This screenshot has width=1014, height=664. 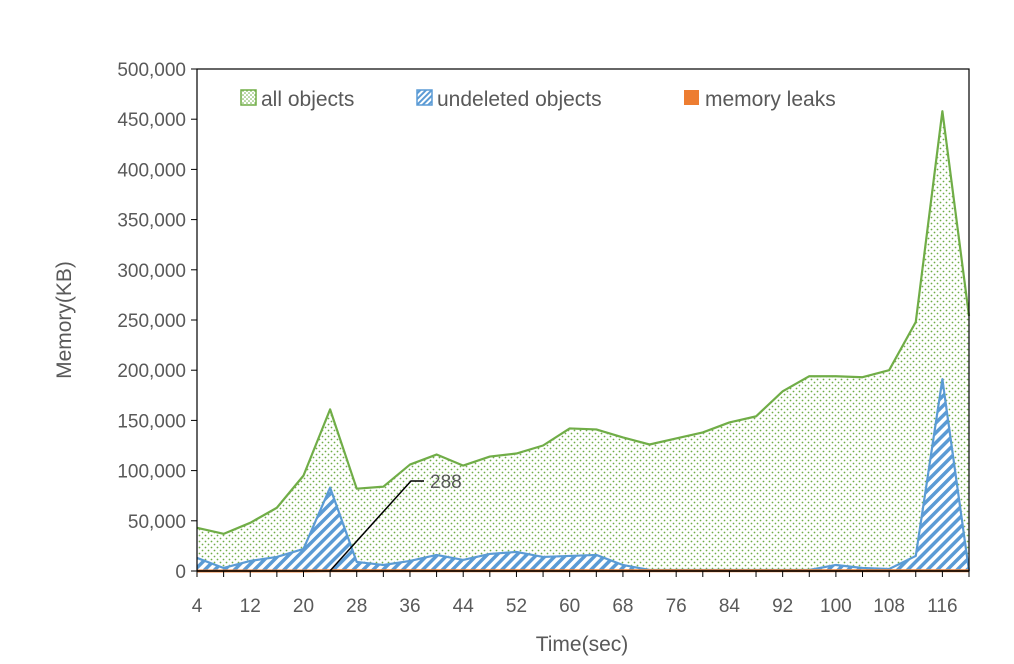 What do you see at coordinates (730, 606) in the screenshot?
I see `x-tick-label: 84` at bounding box center [730, 606].